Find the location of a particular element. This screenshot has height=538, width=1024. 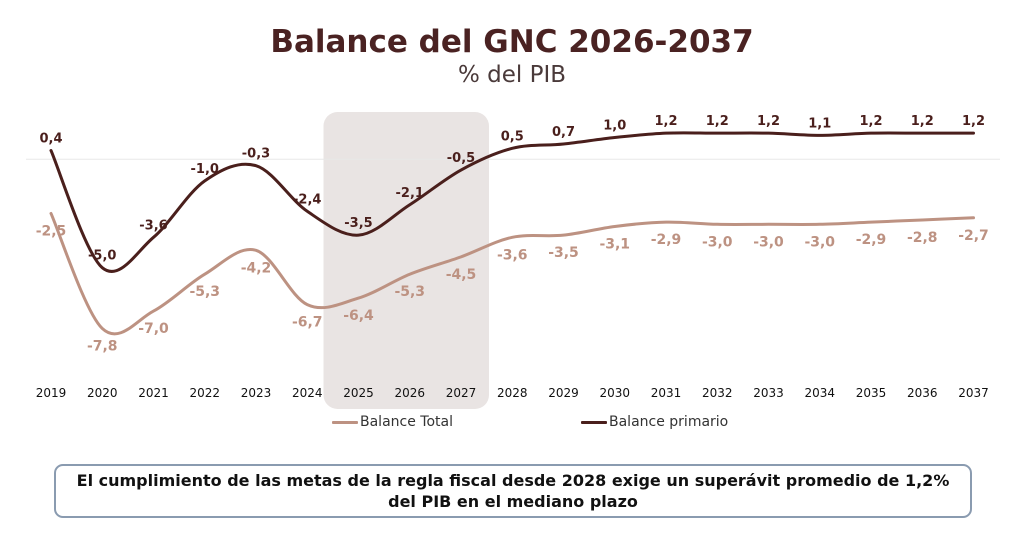

data-label-total-2028: -3,6 is located at coordinates (512, 255).